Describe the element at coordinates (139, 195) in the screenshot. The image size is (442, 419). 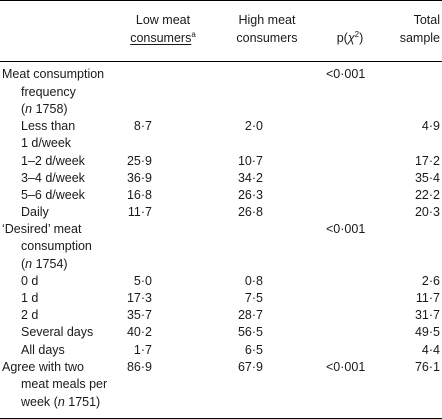
I see `row-freq-3-low: 16·8` at that location.